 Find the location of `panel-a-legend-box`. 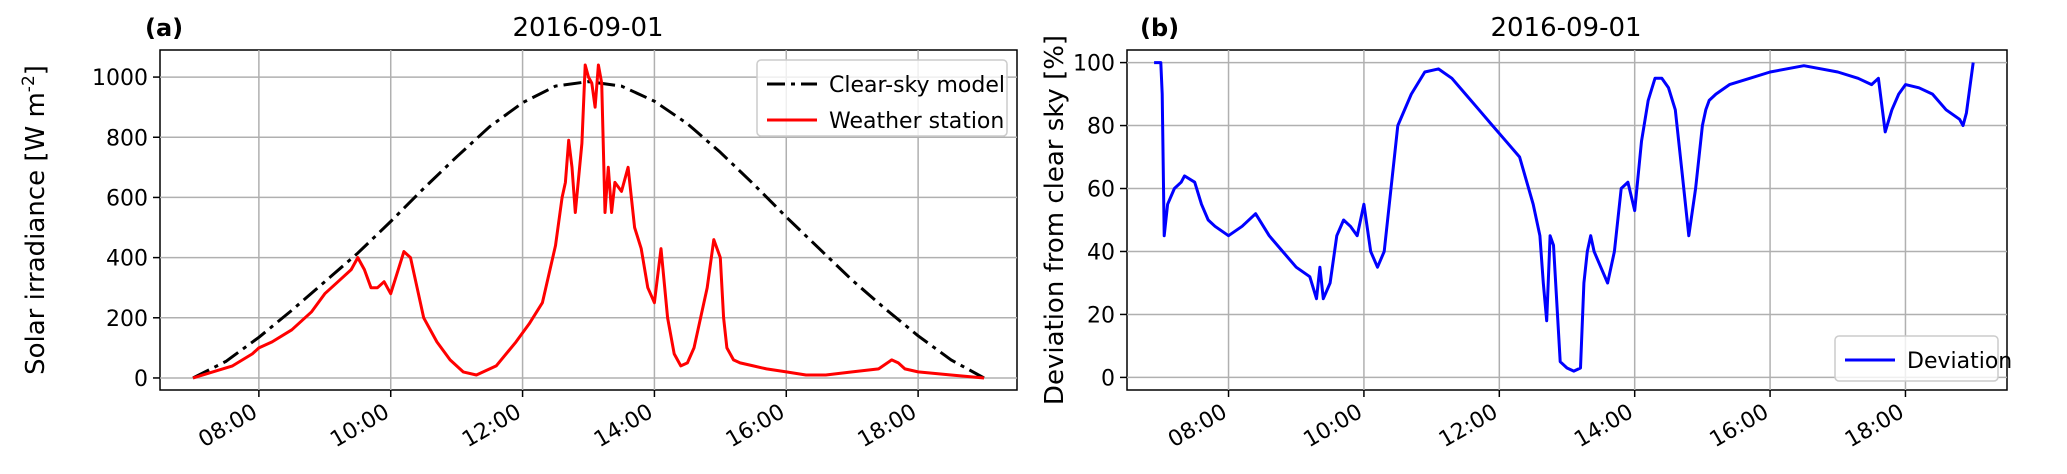

panel-a-legend-box is located at coordinates (882, 98).